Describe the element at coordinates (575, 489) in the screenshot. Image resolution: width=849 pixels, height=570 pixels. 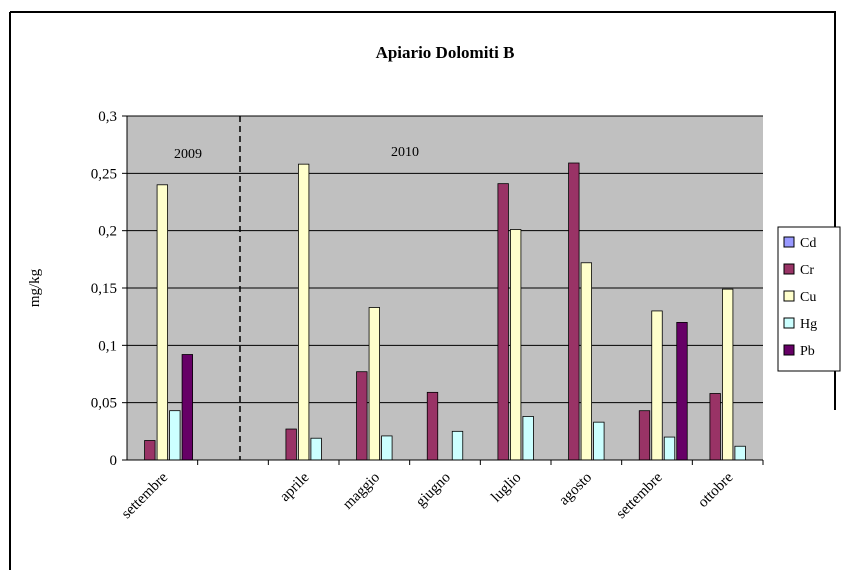
I see `x-tick-label: agosto` at that location.